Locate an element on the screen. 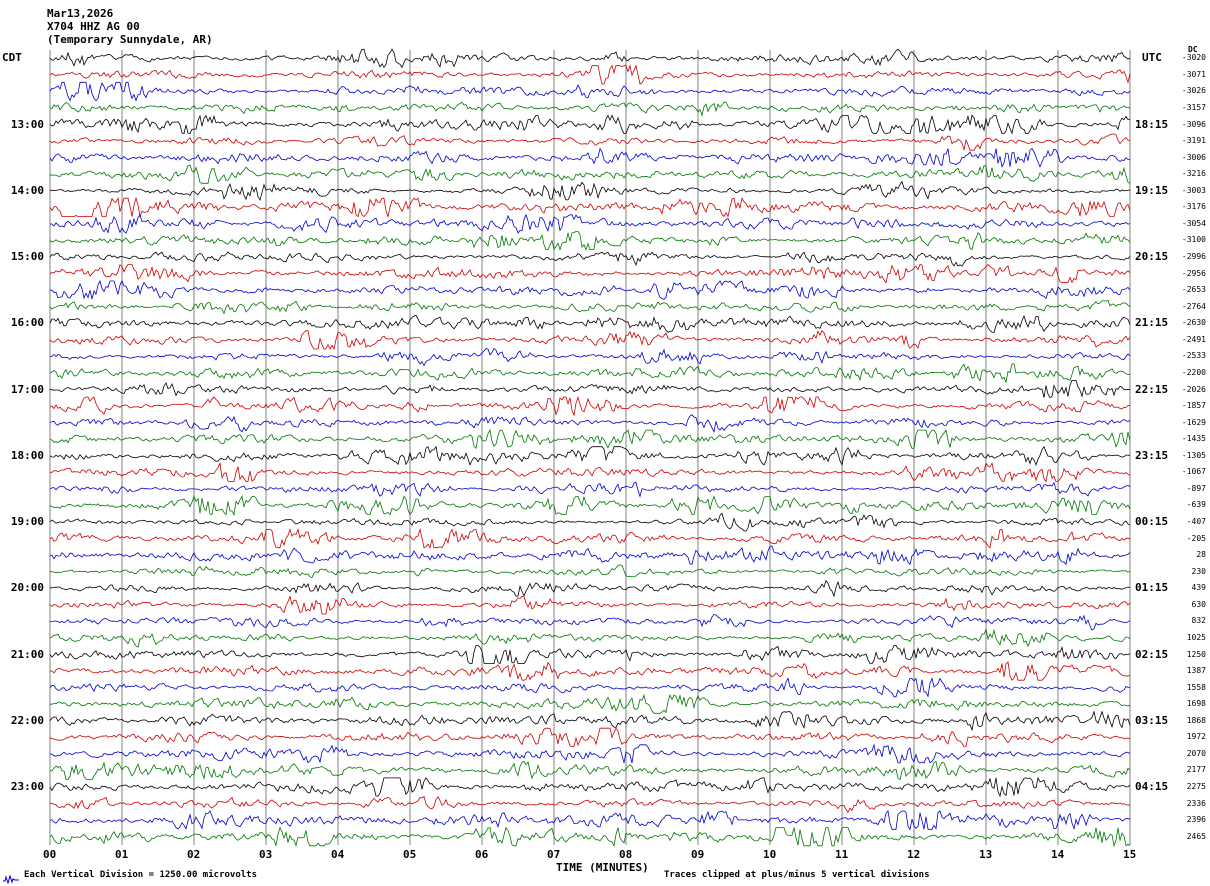  dc-offset-value: -1629 is located at coordinates (1193, 422).